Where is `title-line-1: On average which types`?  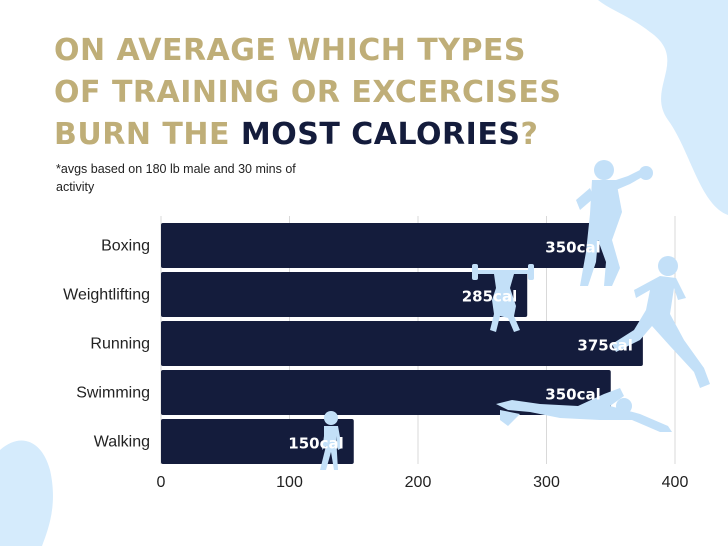 title-line-1: On average which types is located at coordinates (290, 50).